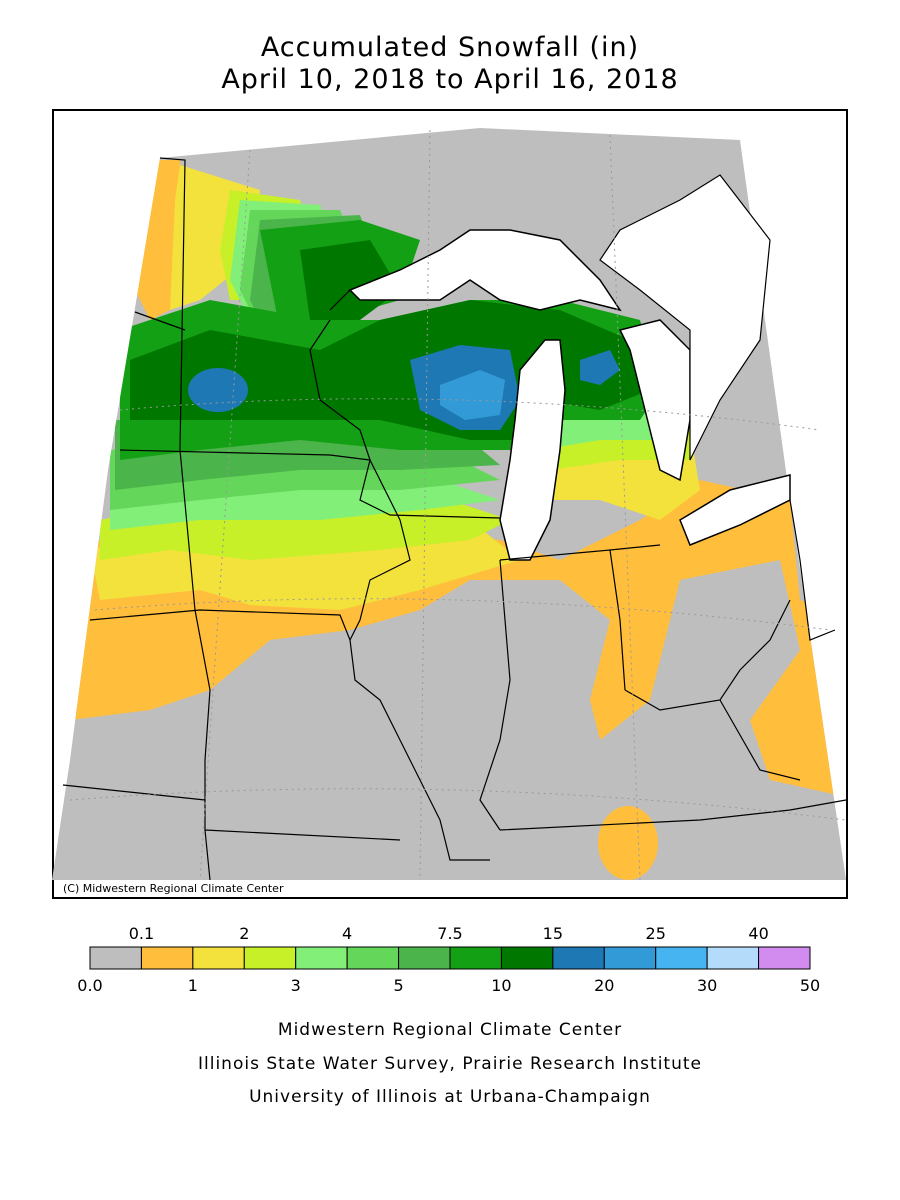 The width and height of the screenshot is (900, 1200). Describe the element at coordinates (532, 450) in the screenshot. I see `lake-michigan` at that location.